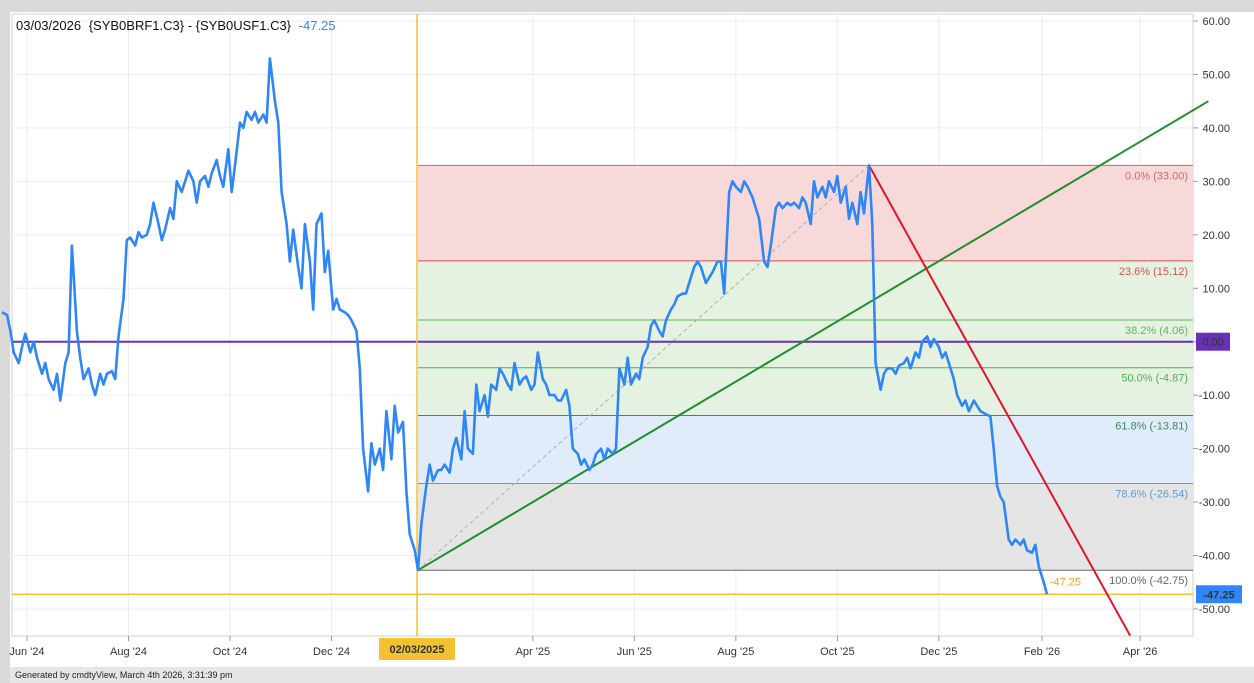  Describe the element at coordinates (1148, 581) in the screenshot. I see `fib-level-label: 100.0% (-42.75)` at that location.